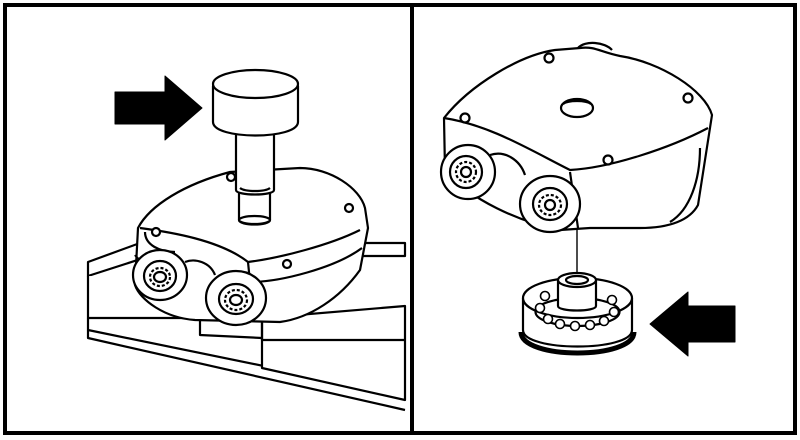 Image resolution: width=800 pixels, height=440 pixels. I want to click on bearing-balls, so click(577, 311).